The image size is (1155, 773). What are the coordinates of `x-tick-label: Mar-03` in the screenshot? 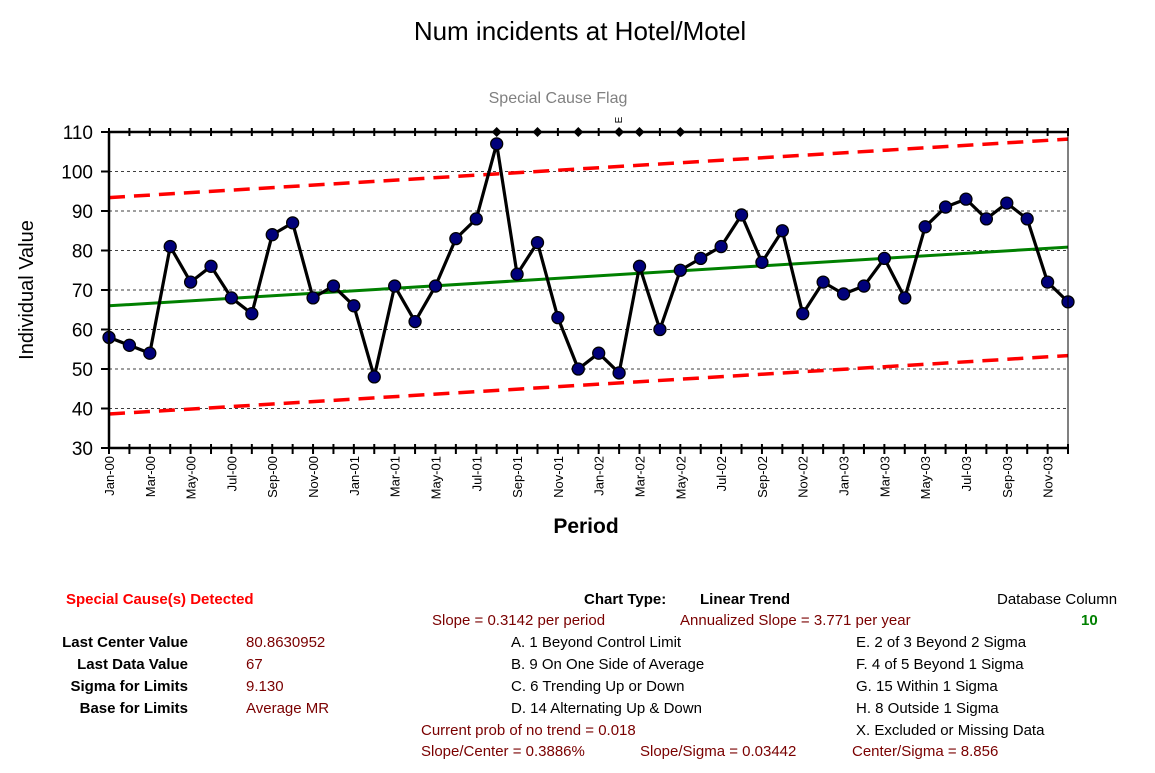 It's located at (884, 476).